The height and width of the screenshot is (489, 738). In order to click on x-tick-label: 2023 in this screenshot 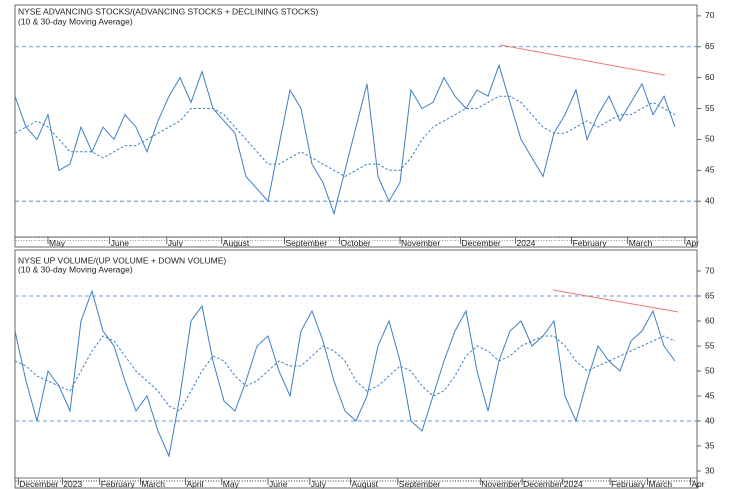, I will do `click(72, 484)`.